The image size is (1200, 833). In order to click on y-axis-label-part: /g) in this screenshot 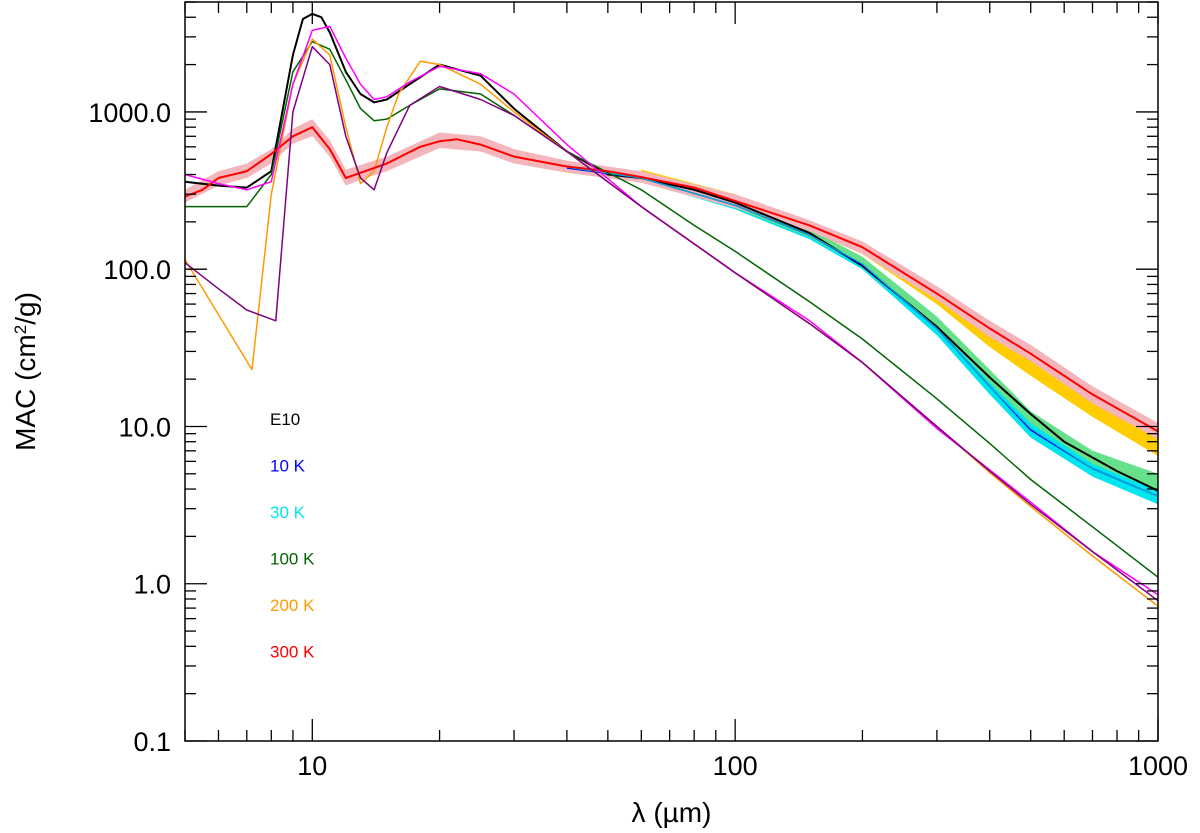, I will do `click(25, 308)`.